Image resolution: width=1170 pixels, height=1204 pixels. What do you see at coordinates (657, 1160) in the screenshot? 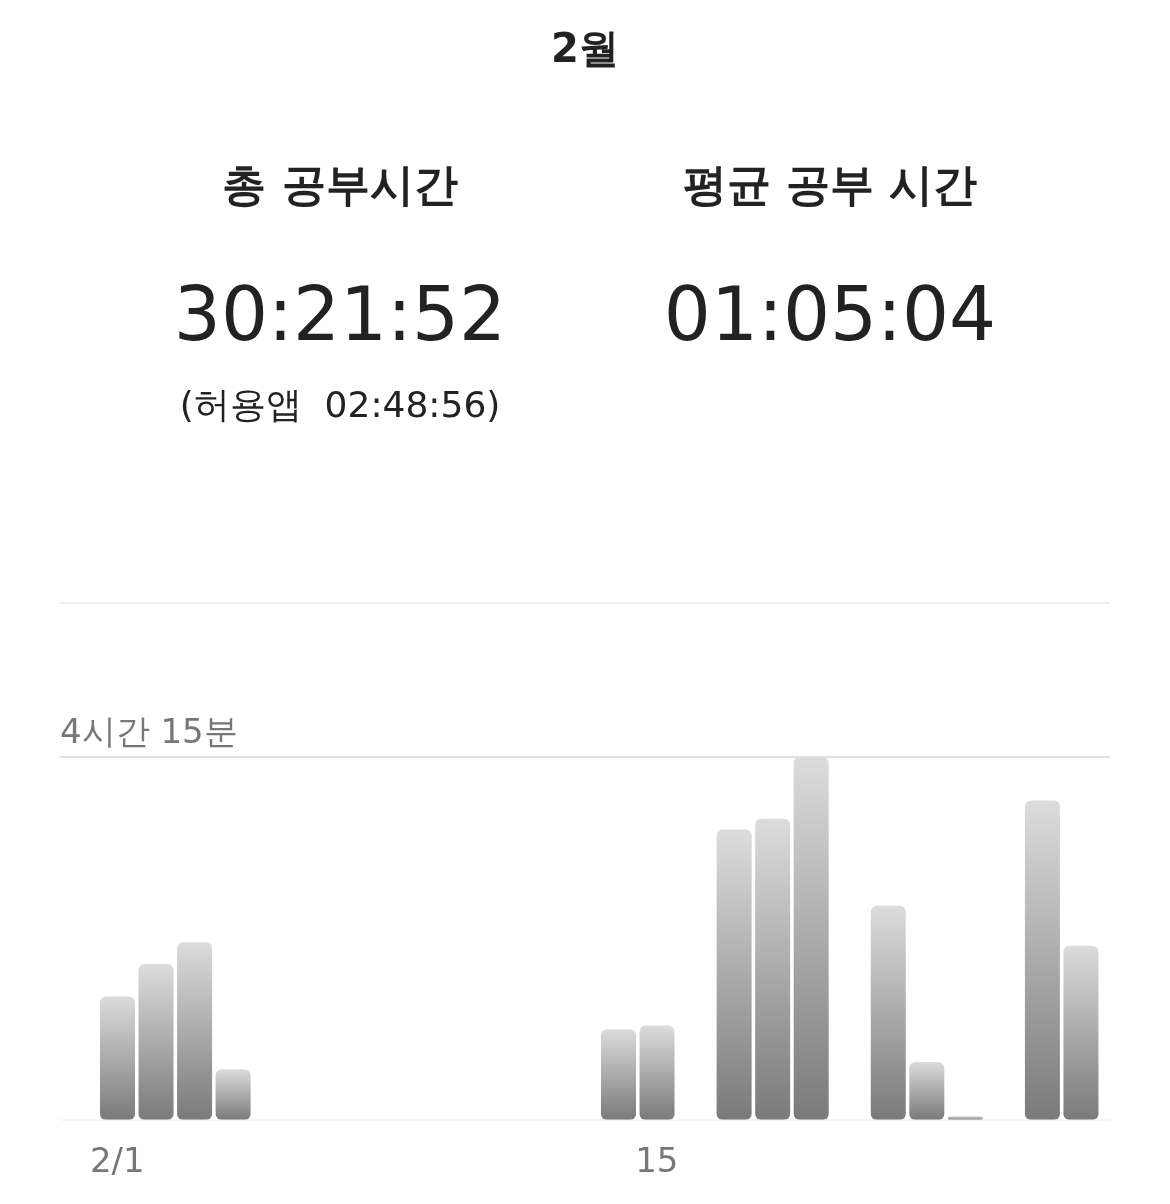
I see `x-tick-label: 15` at bounding box center [657, 1160].